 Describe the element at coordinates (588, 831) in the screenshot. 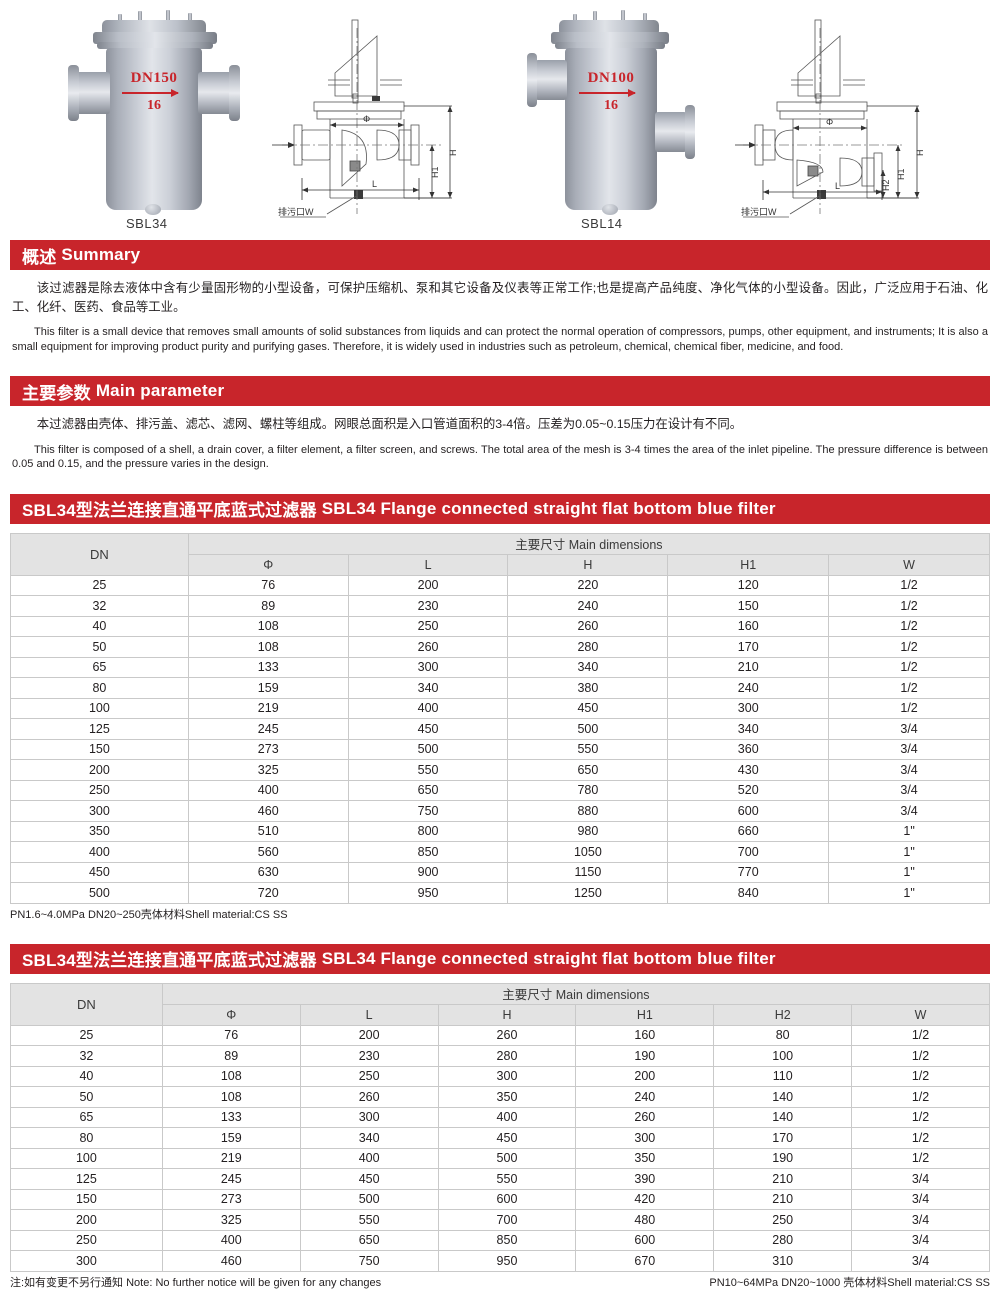

I see `table-cell: 980` at that location.